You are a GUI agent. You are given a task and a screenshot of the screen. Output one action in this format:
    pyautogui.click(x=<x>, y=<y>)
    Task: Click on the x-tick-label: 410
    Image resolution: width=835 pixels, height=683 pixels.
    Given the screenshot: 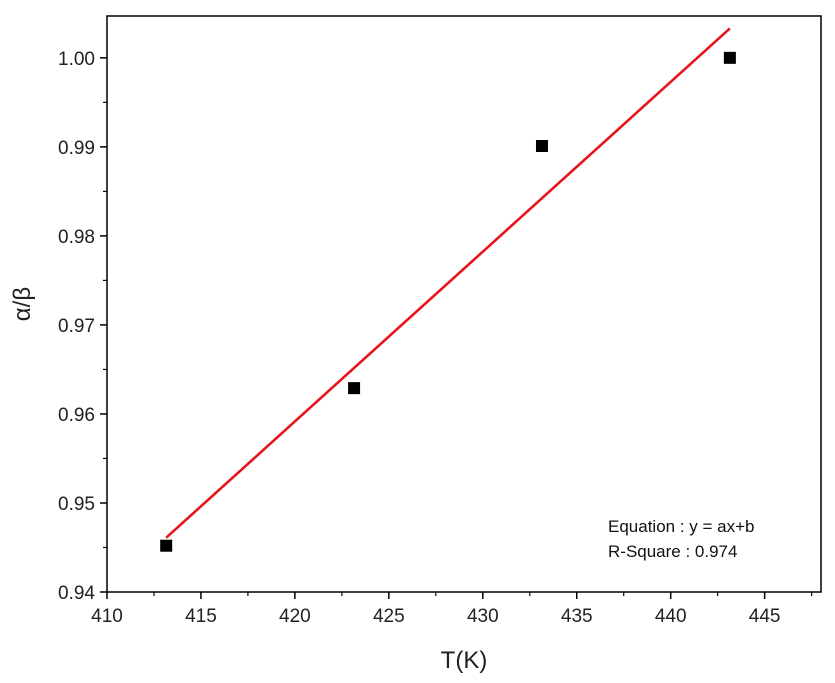 What is the action you would take?
    pyautogui.click(x=107, y=616)
    